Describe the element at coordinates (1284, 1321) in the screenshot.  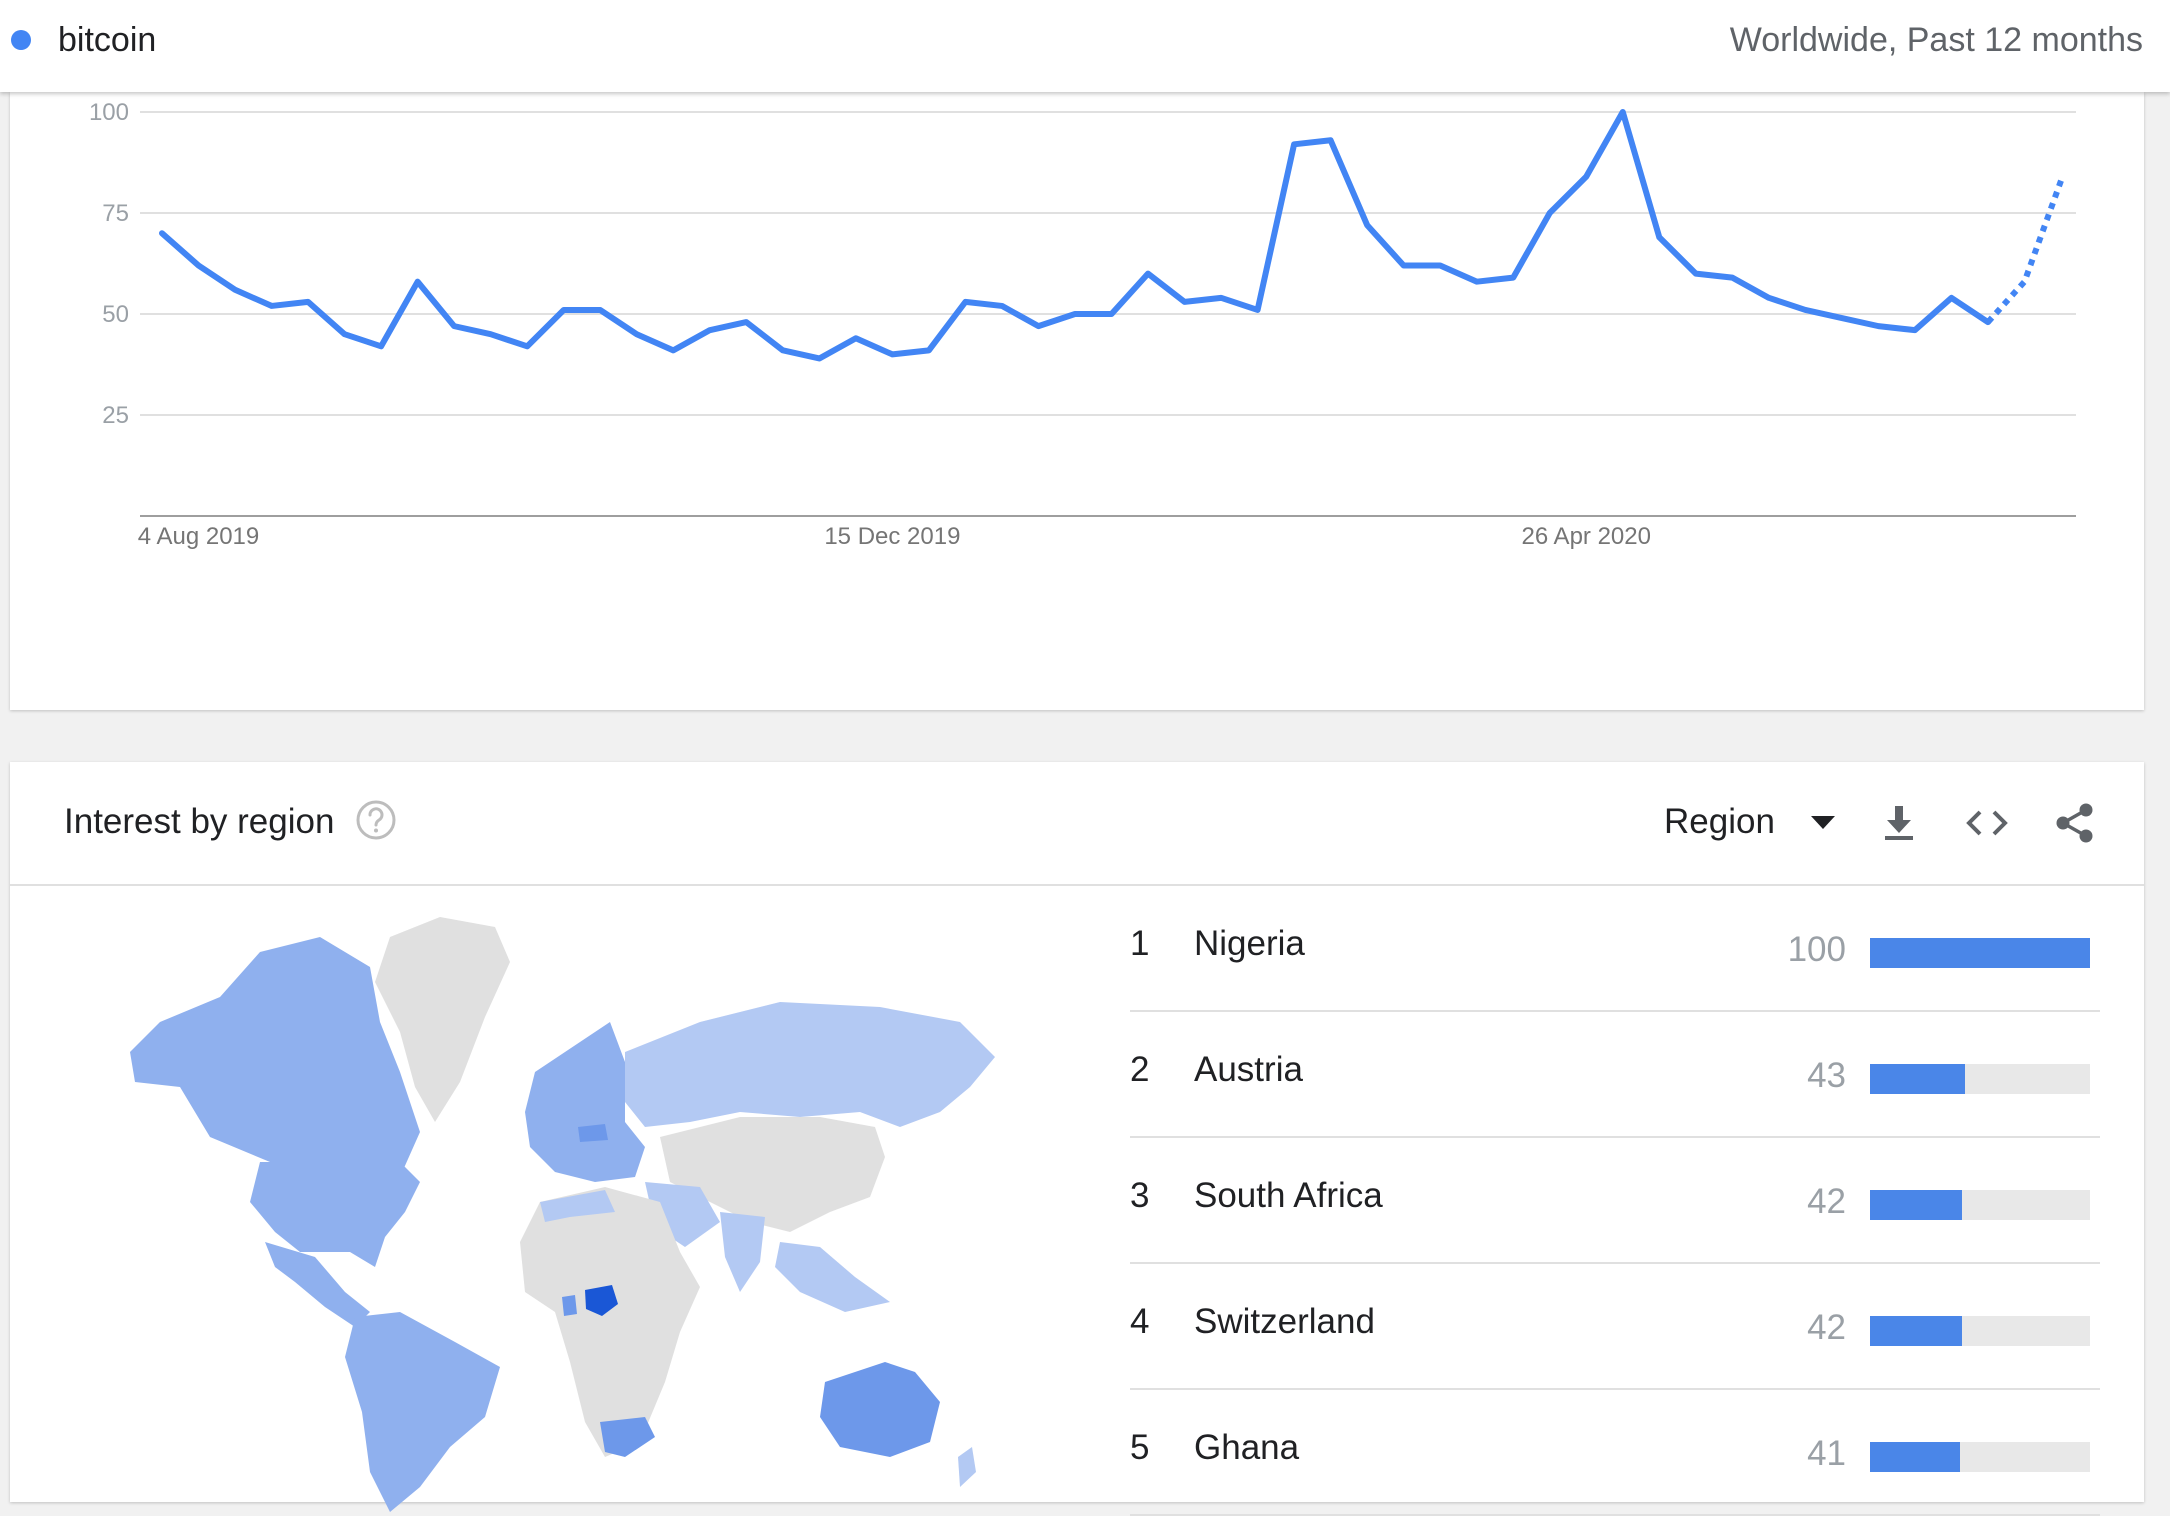
I see `region-name: Switzerland` at that location.